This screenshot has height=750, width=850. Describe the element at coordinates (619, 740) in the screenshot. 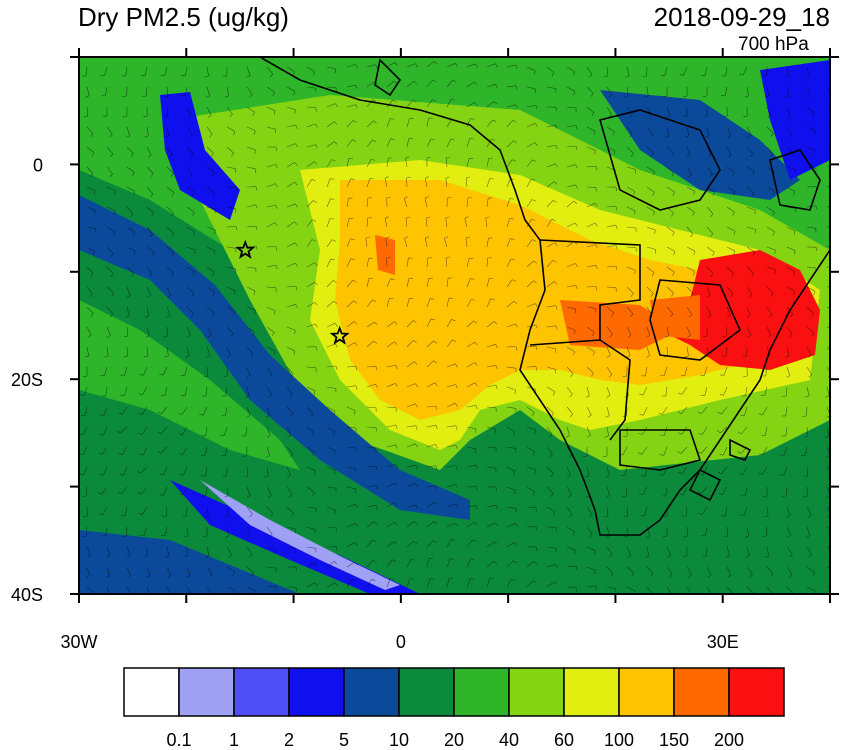

I see `colorbar-label: 100` at that location.